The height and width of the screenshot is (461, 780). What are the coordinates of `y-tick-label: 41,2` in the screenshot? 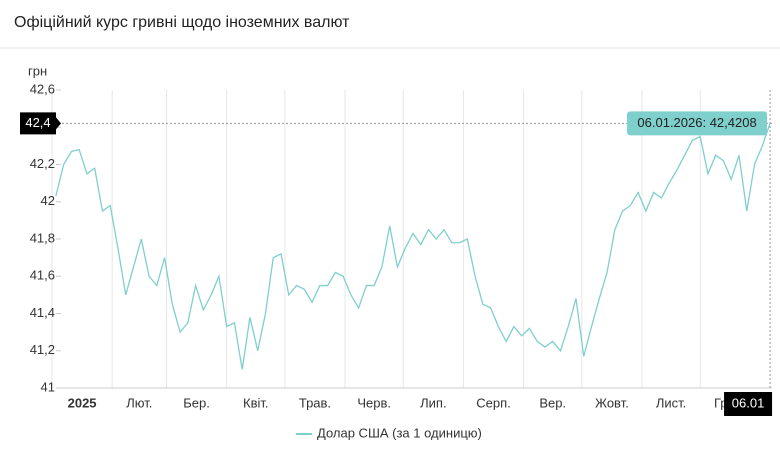 It's located at (42, 349).